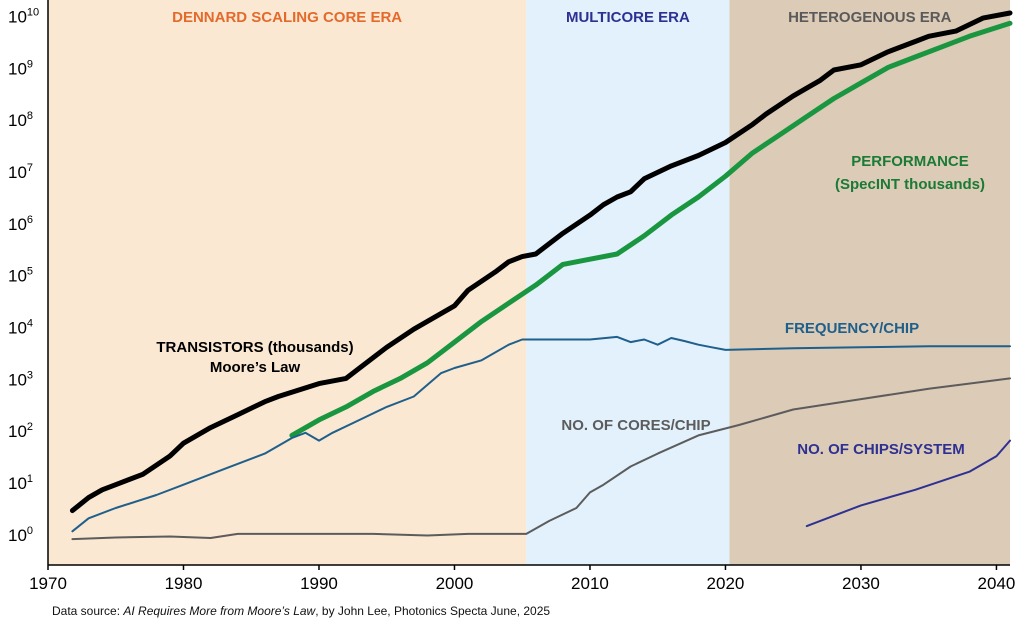 The width and height of the screenshot is (1024, 625). What do you see at coordinates (23, 17) in the screenshot?
I see `y-tick-label-10: 10¹⁰` at bounding box center [23, 17].